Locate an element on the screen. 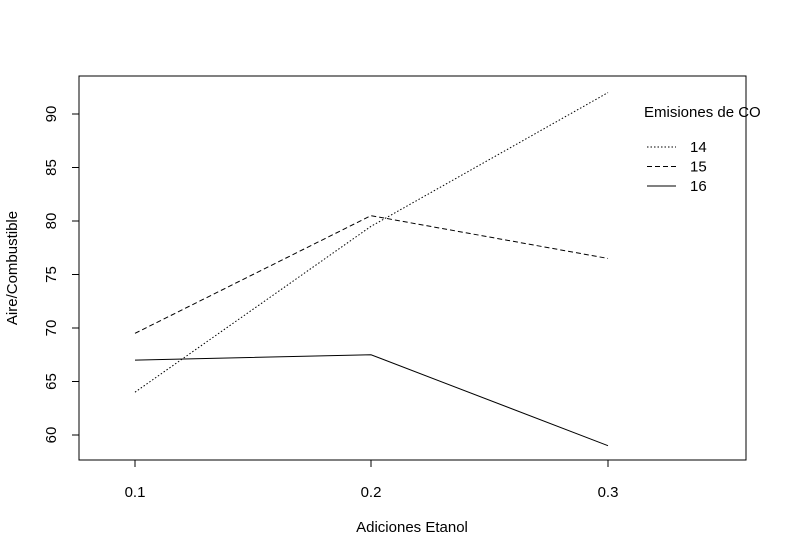  legend-title: Emisiones de CO is located at coordinates (702, 112).